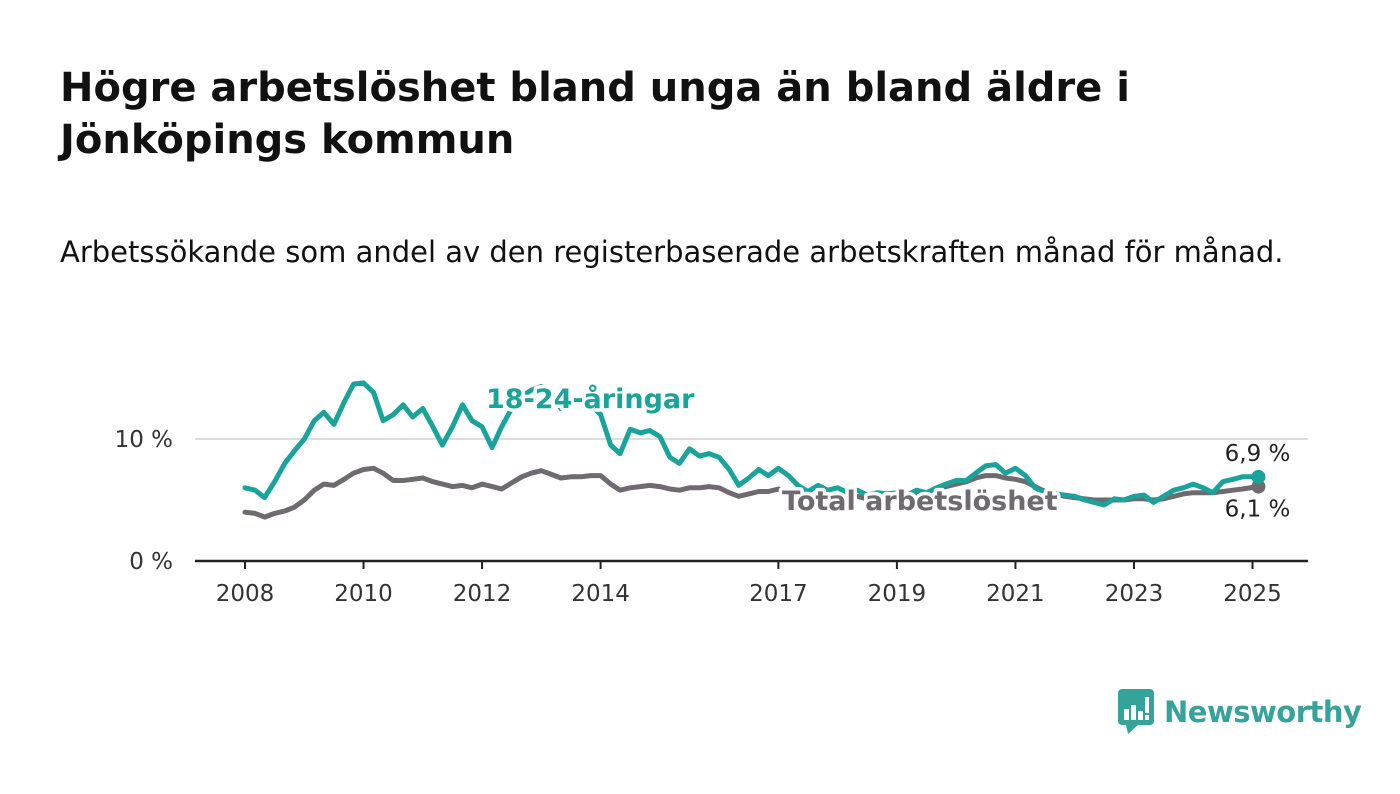 The width and height of the screenshot is (1400, 794). I want to click on x-tick-label: 2025, so click(1252, 594).